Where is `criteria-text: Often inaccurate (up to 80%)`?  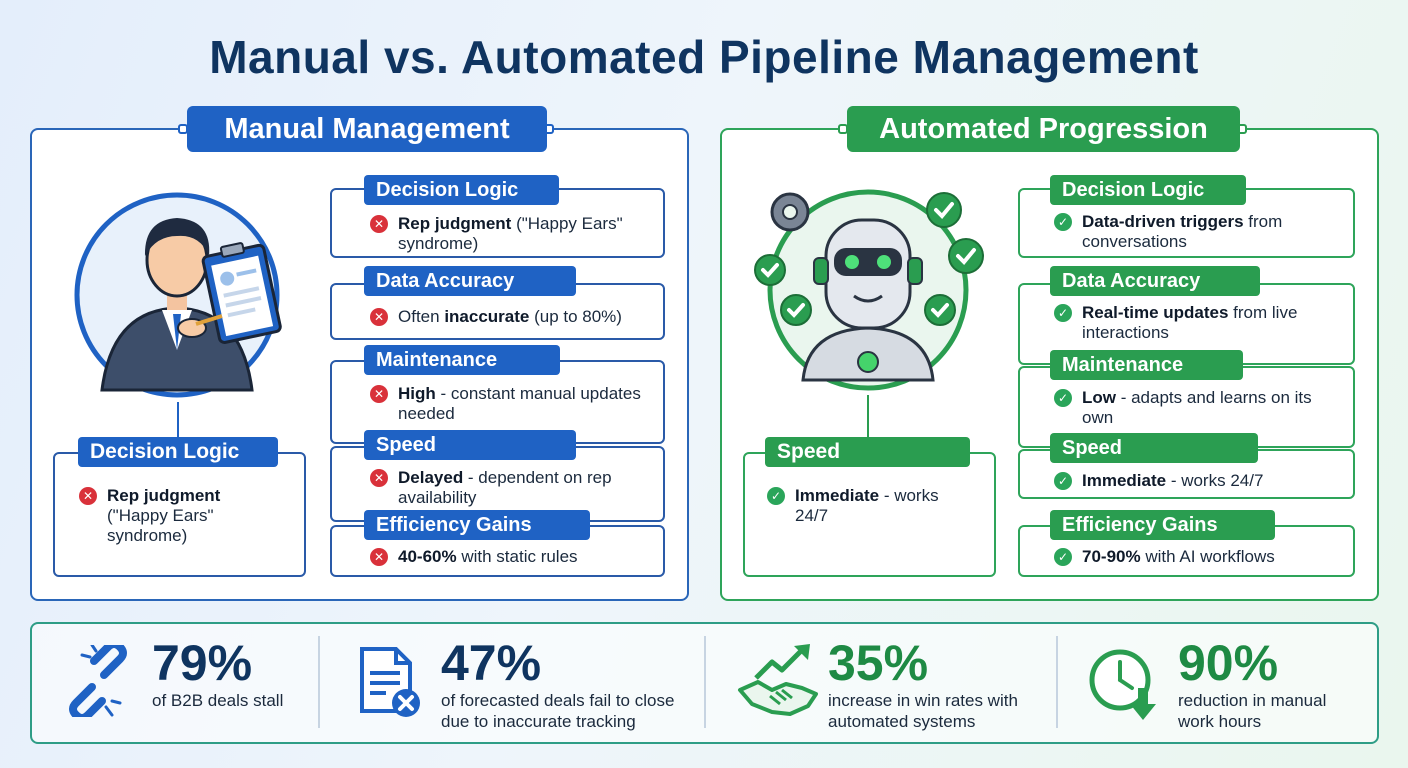
criteria-text: Often inaccurate (up to 80%) is located at coordinates (510, 317).